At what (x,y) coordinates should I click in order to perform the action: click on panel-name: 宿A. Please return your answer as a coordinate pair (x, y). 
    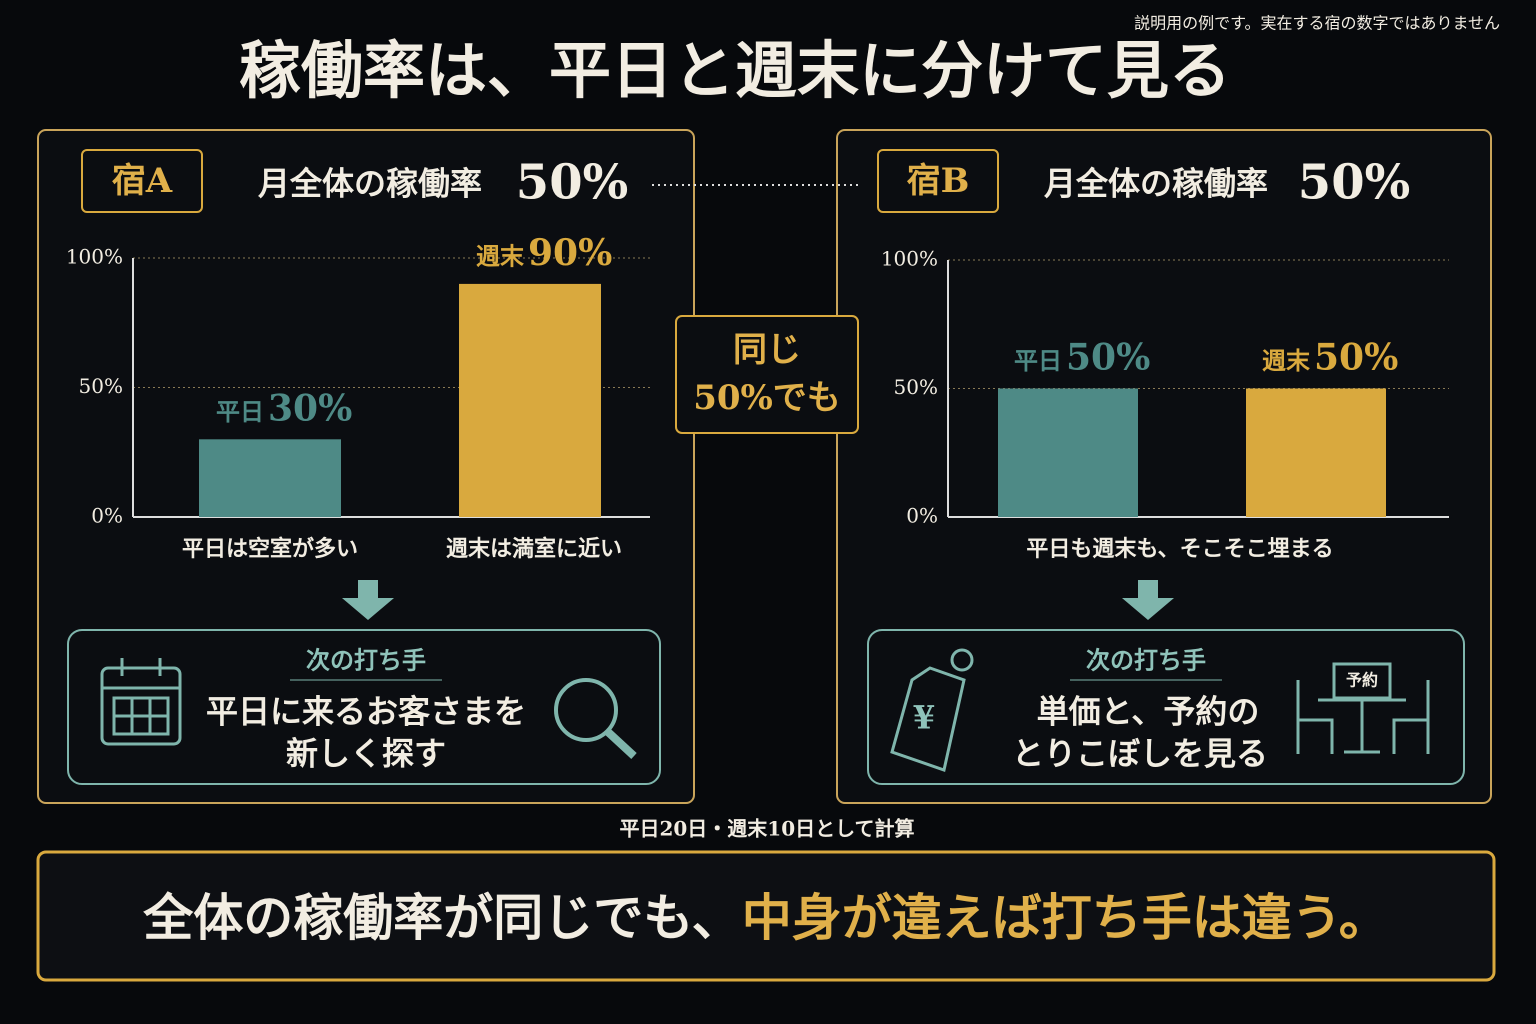
    Looking at the image, I should click on (142, 181).